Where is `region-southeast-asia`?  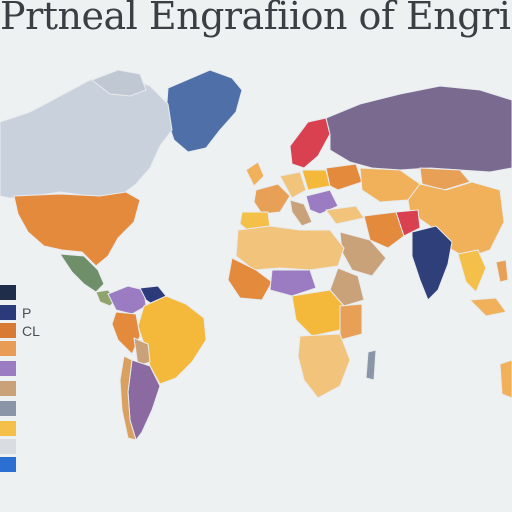 region-southeast-asia is located at coordinates (472, 271).